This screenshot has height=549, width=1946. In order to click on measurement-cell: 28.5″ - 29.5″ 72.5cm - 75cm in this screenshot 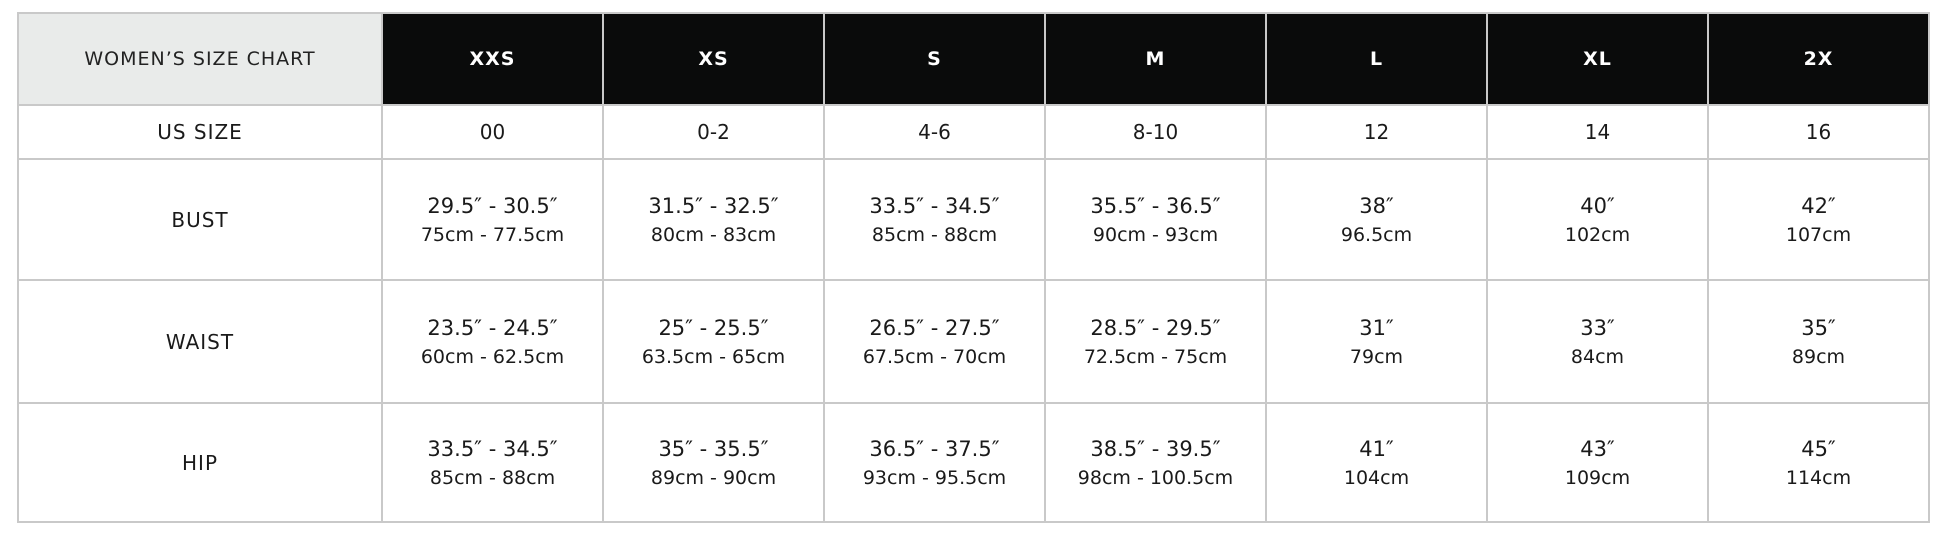, I will do `click(1155, 341)`.